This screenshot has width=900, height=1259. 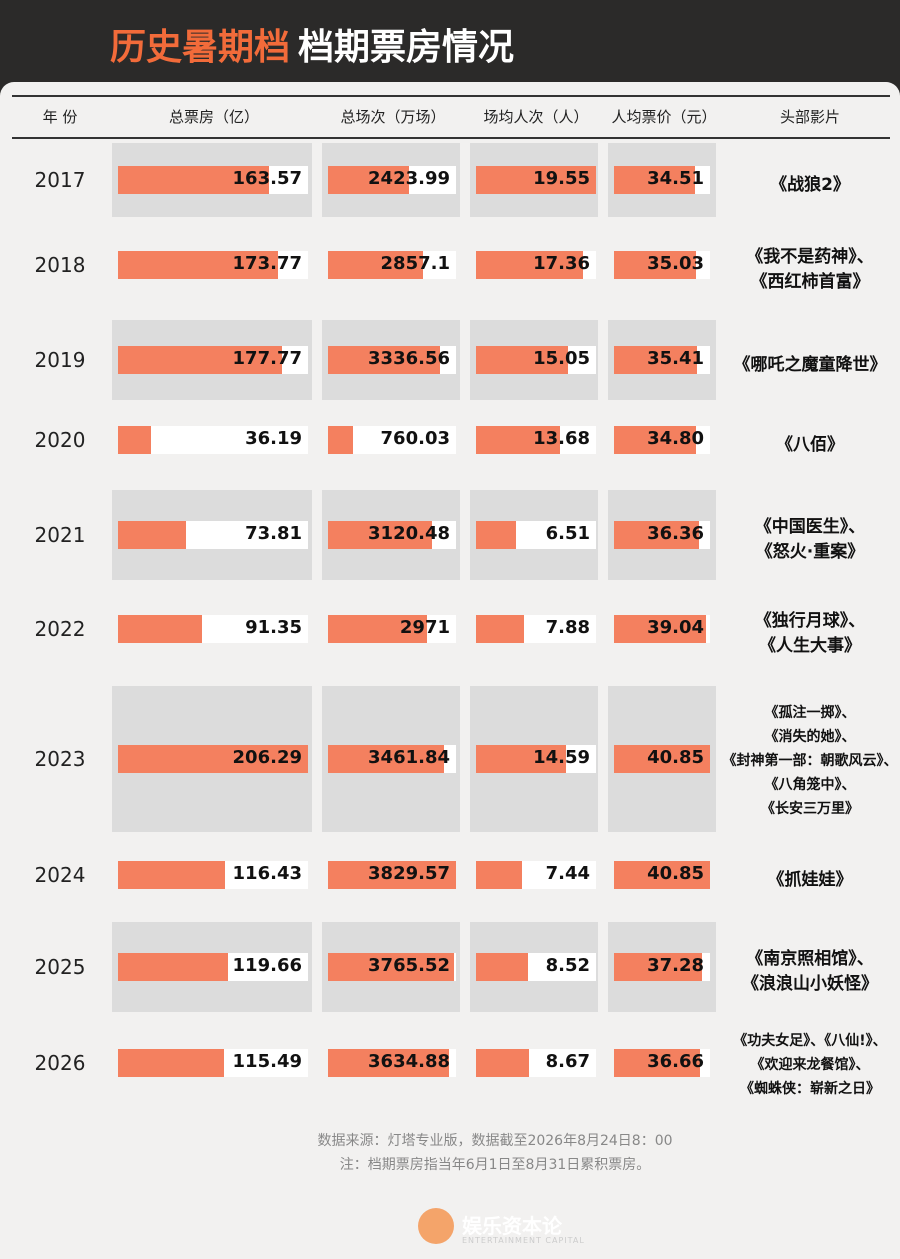 What do you see at coordinates (273, 438) in the screenshot?
I see `value-label: 36.19` at bounding box center [273, 438].